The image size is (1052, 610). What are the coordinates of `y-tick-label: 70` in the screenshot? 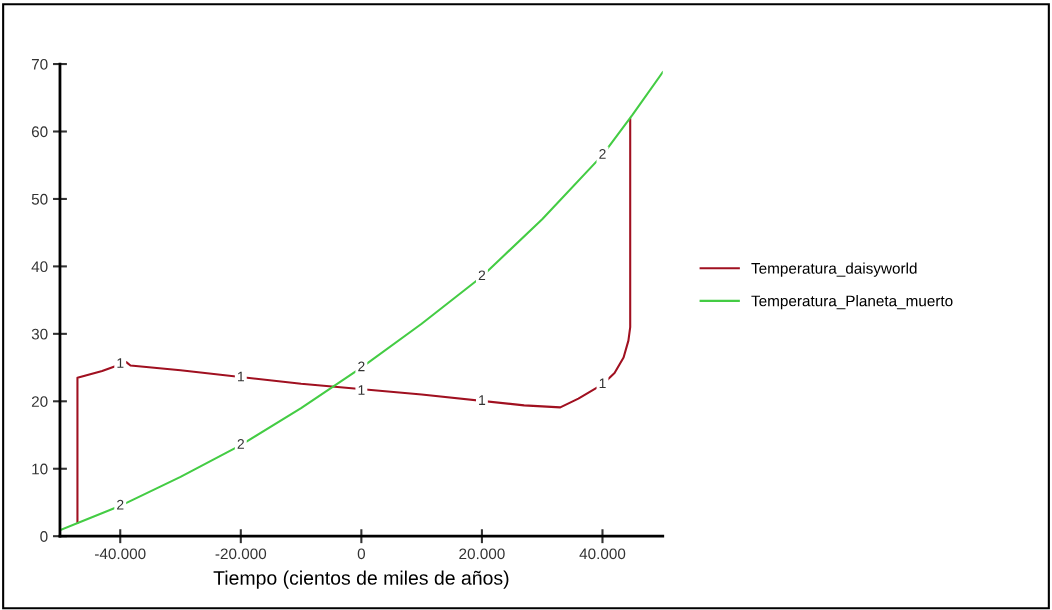 It's located at (39, 64).